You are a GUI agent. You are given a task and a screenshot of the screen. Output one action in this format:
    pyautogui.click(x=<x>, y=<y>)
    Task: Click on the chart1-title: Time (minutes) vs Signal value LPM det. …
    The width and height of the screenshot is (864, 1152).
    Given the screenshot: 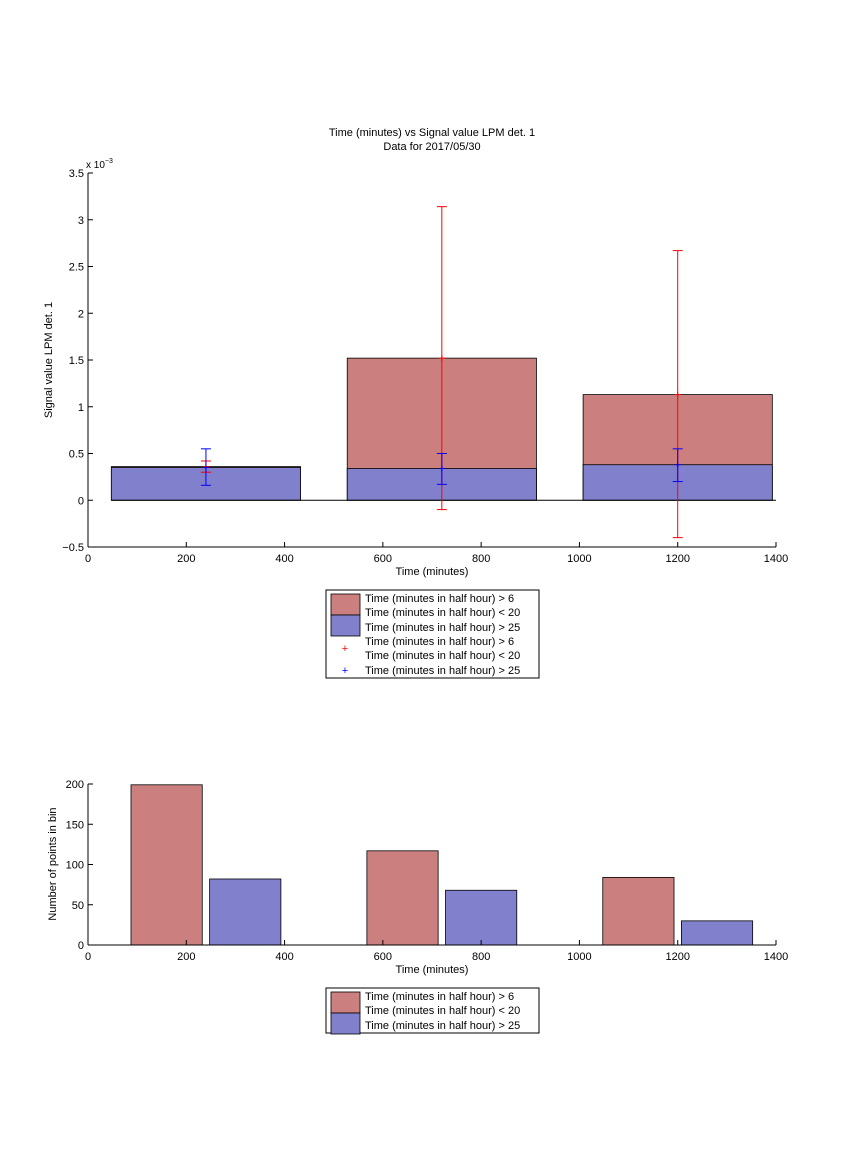 What is the action you would take?
    pyautogui.click(x=432, y=133)
    